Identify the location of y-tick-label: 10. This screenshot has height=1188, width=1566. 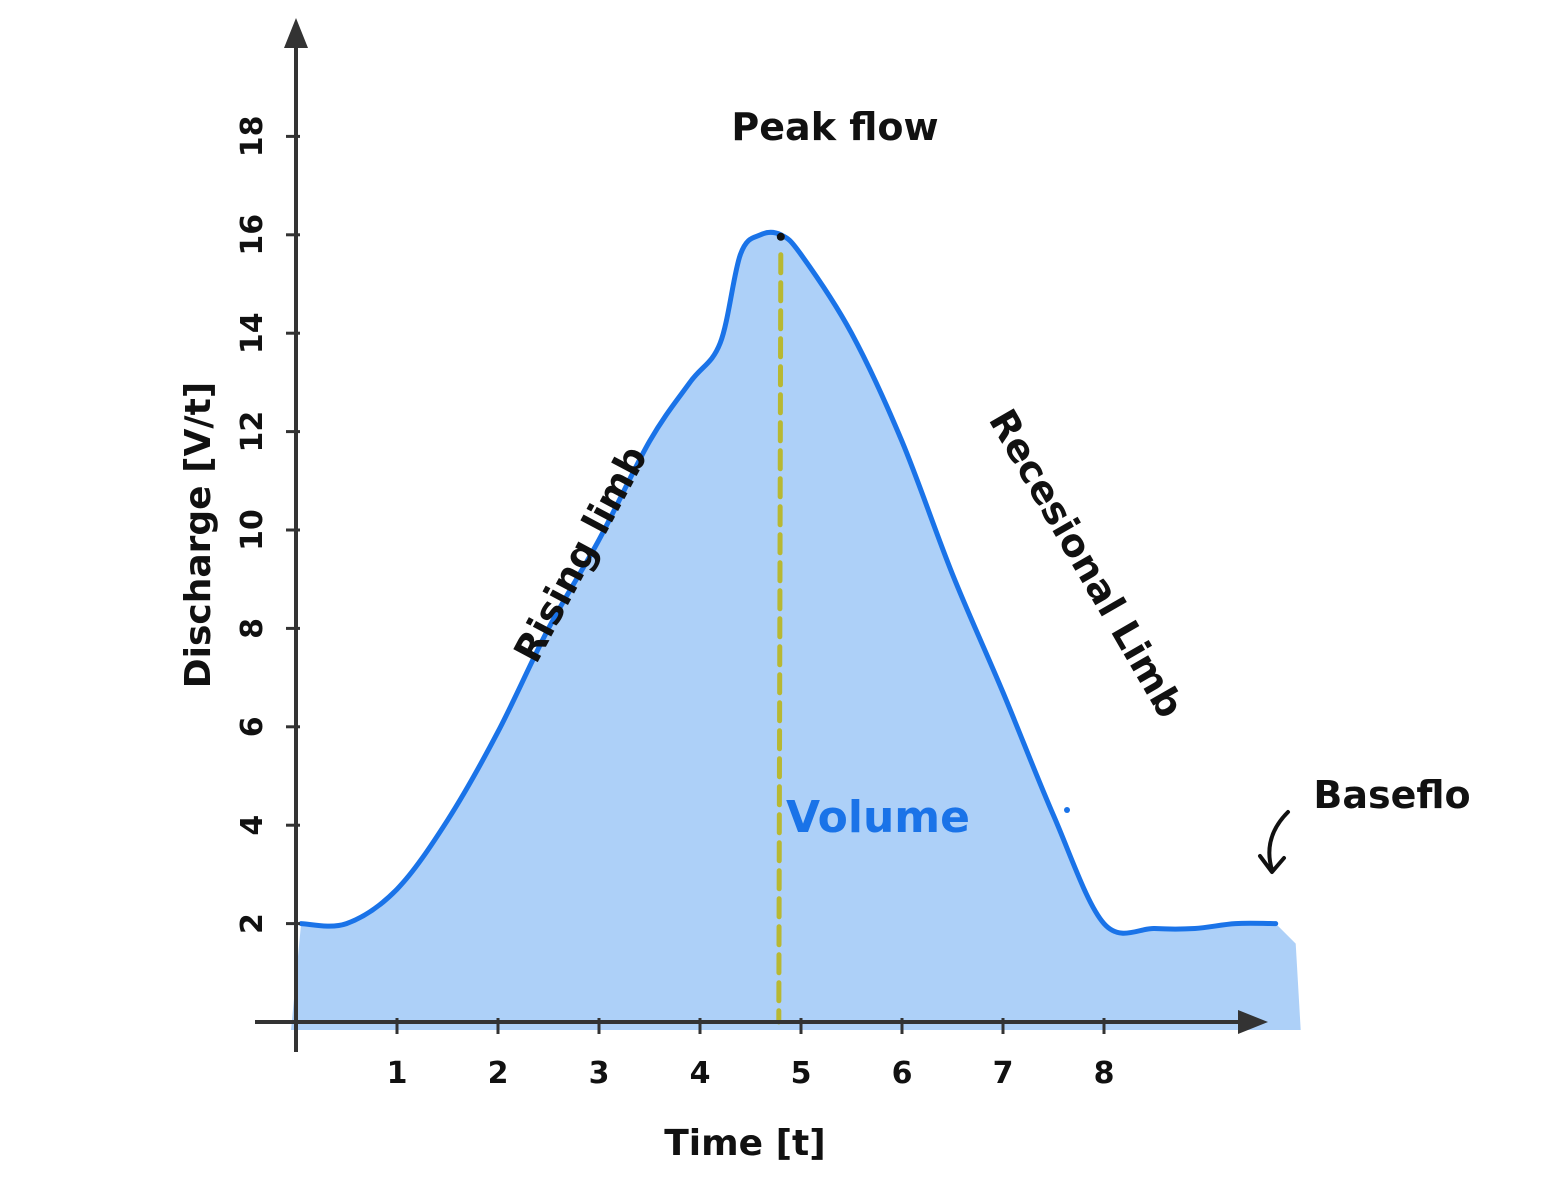
(252, 530).